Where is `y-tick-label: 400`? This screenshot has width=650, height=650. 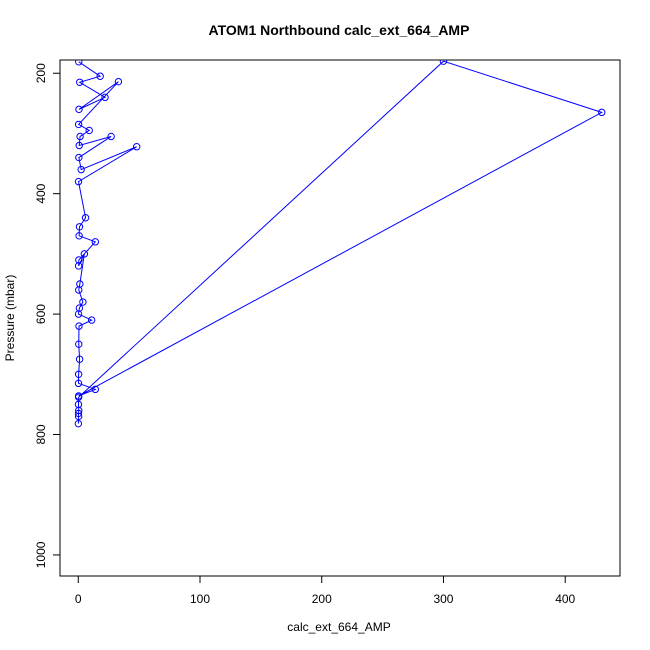
y-tick-label: 400 is located at coordinates (41, 193).